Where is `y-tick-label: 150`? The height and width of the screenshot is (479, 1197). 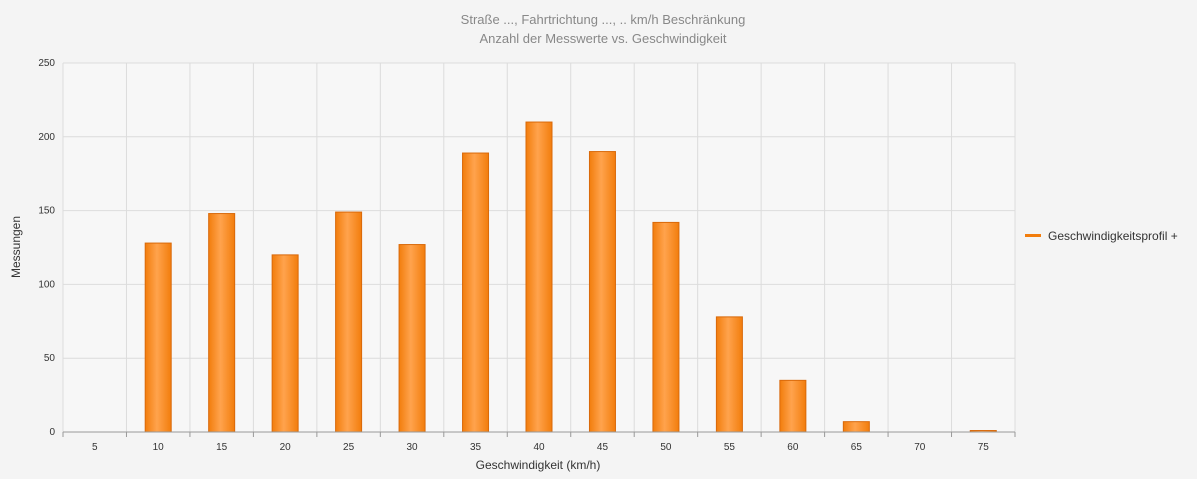
y-tick-label: 150 is located at coordinates (46, 211).